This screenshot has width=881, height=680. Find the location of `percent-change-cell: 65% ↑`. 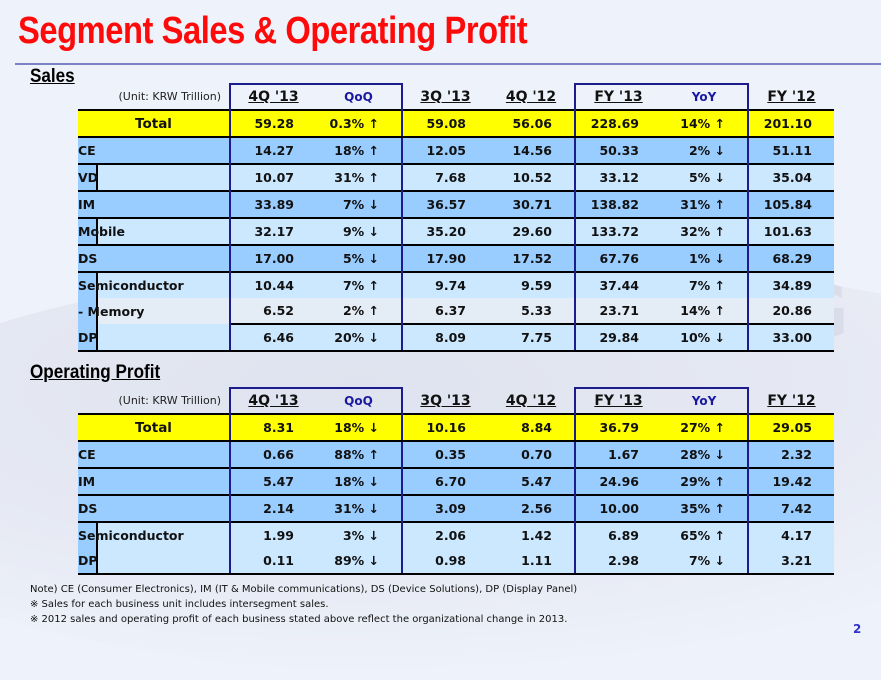

percent-change-cell: 65% ↑ is located at coordinates (705, 534).